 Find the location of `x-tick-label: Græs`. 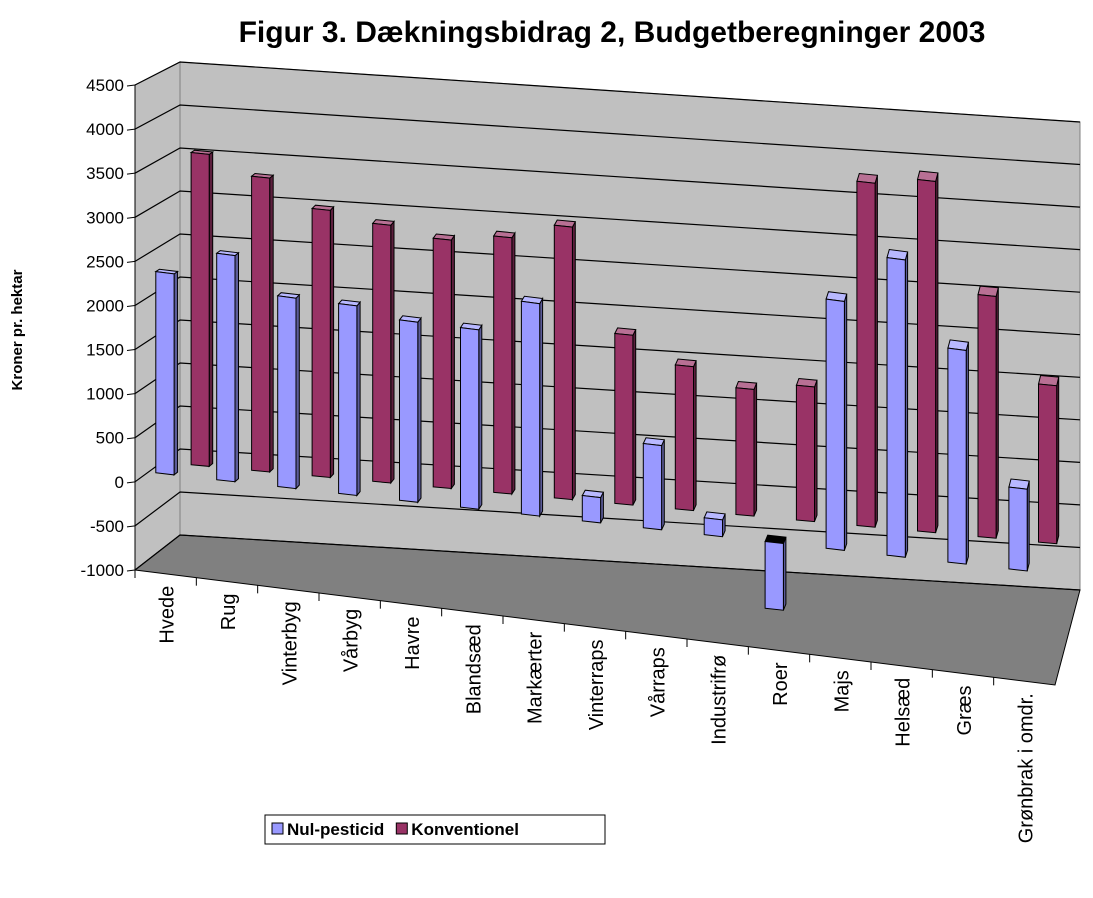

x-tick-label: Græs is located at coordinates (965, 711).